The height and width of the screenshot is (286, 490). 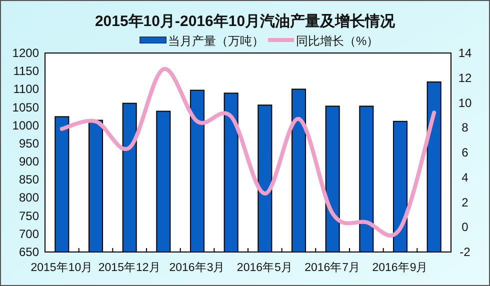 What do you see at coordinates (26, 107) in the screenshot?
I see `y-tick-label: 1050` at bounding box center [26, 107].